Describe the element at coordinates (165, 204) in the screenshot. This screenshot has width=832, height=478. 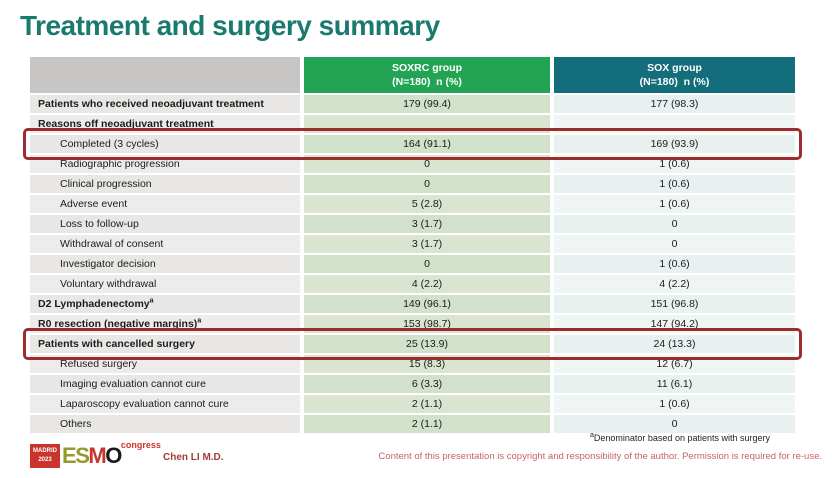
I see `row-label: Adverse event` at that location.